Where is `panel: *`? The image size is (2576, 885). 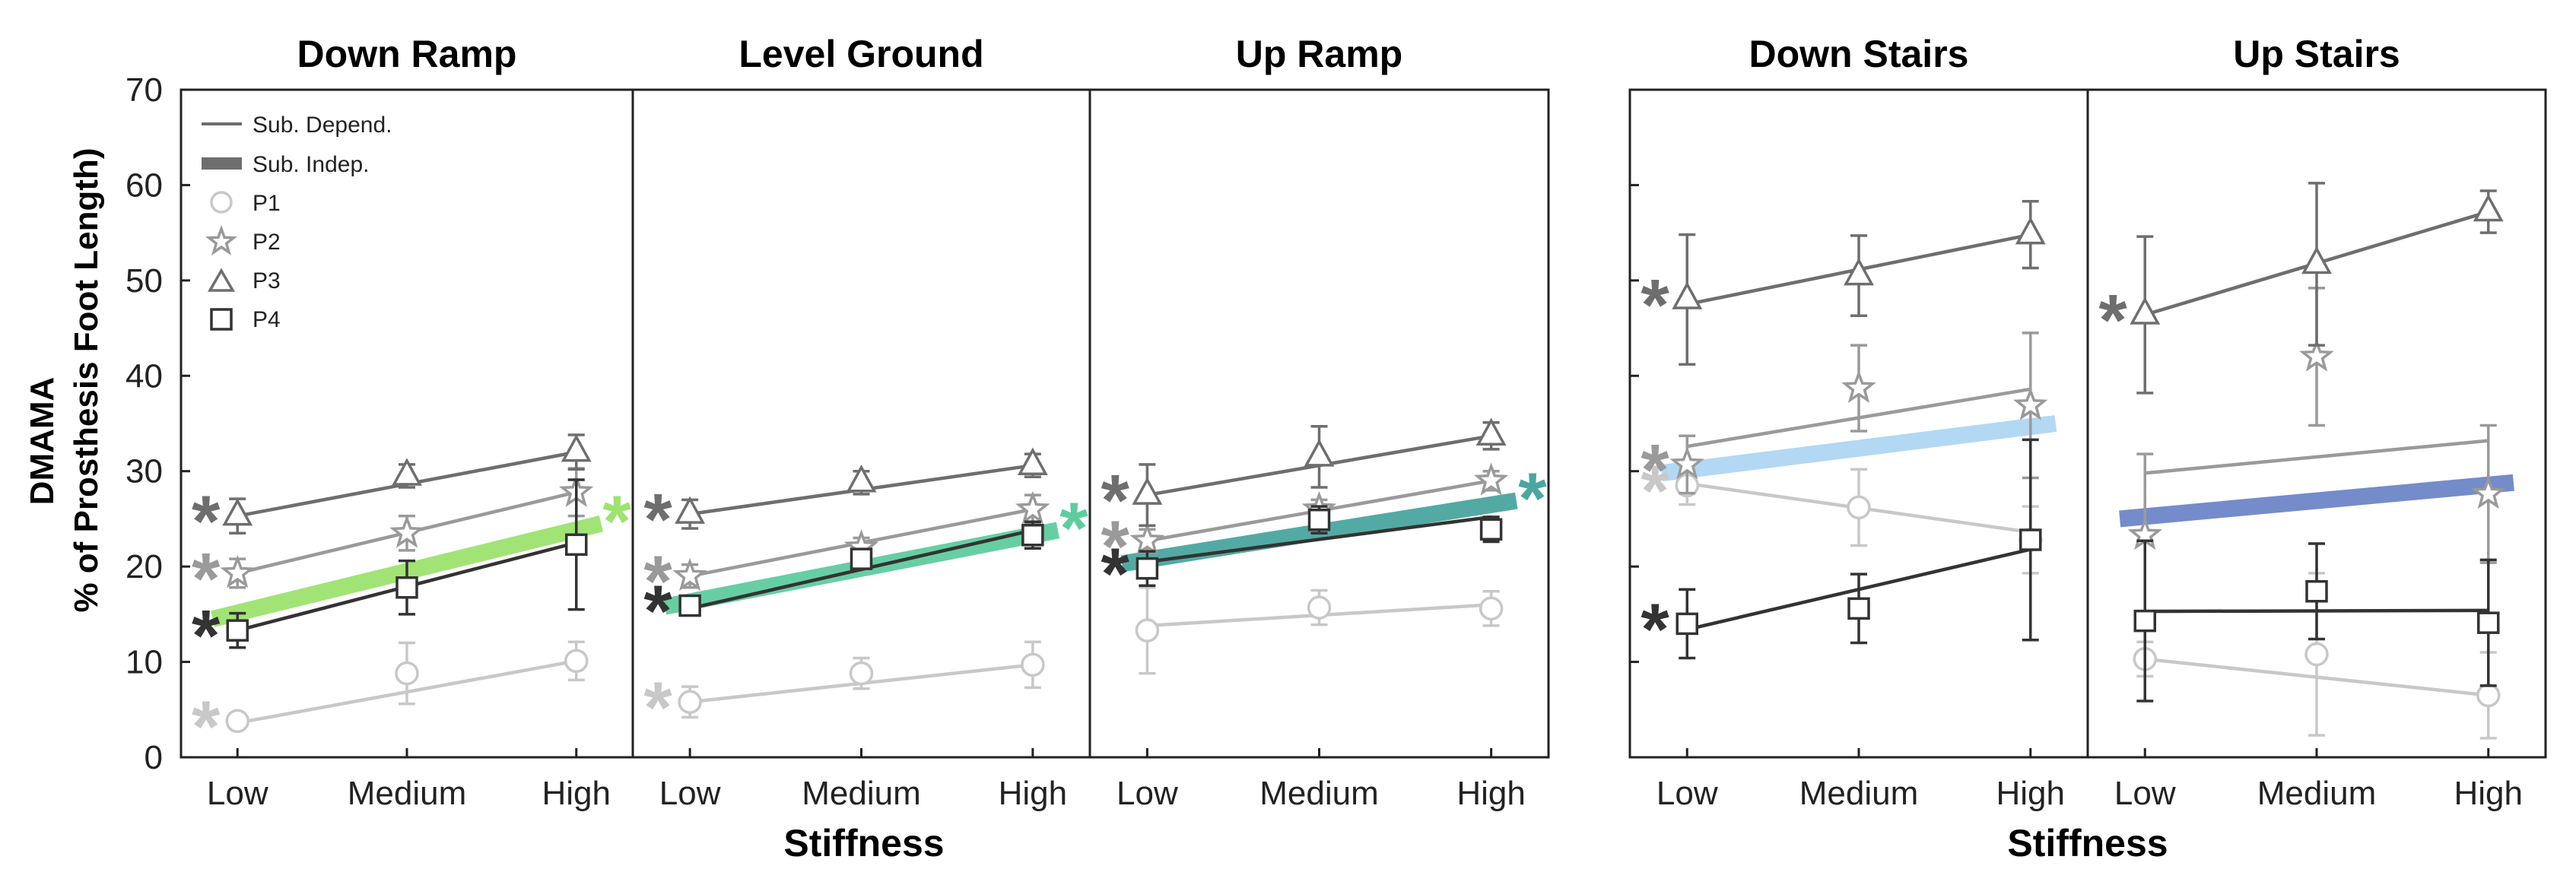 panel: * is located at coordinates (2316, 423).